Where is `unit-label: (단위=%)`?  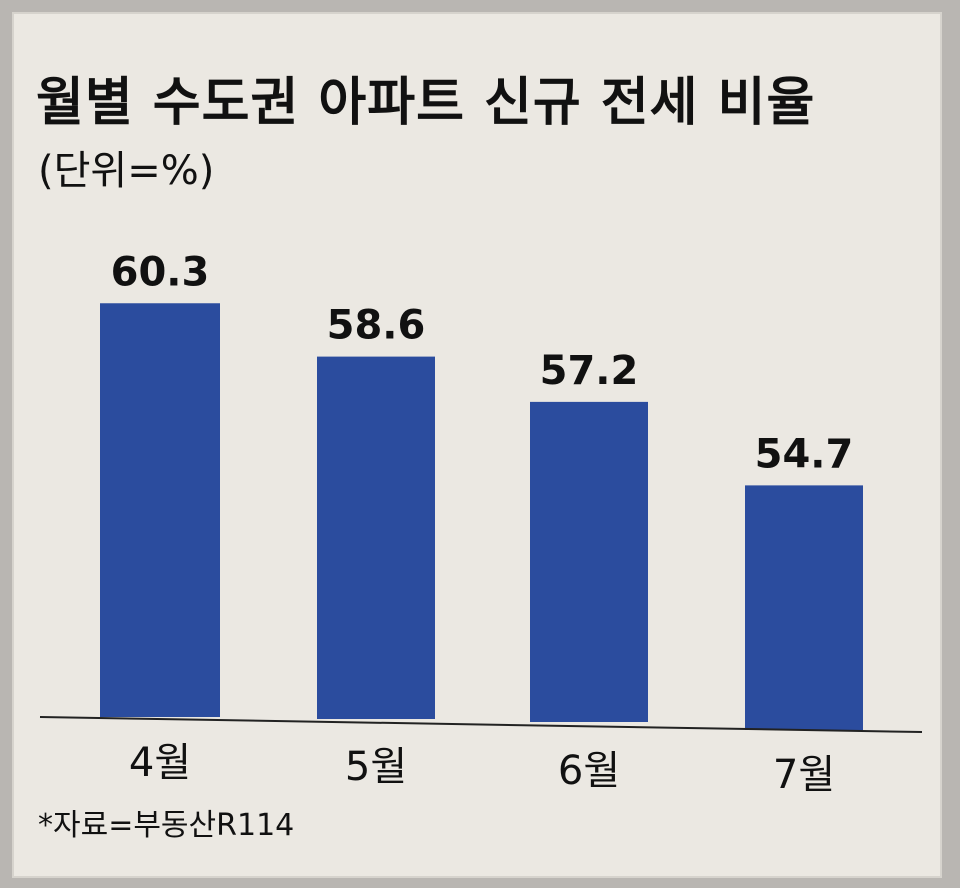 unit-label: (단위=%) is located at coordinates (126, 171).